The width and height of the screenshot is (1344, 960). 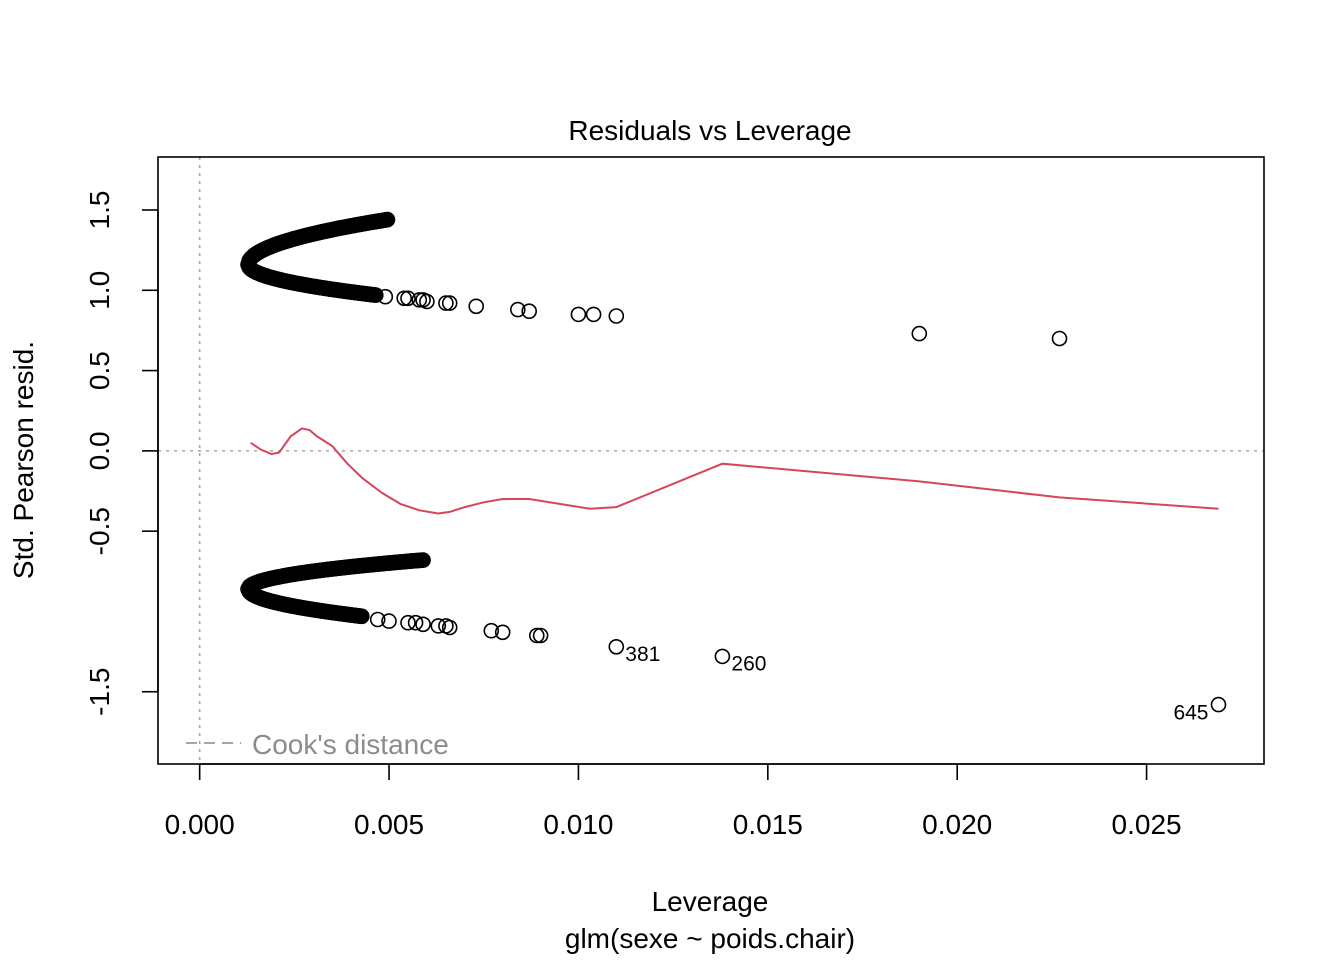 What do you see at coordinates (916, 684) in the screenshot?
I see `point-labels-layer: 381 260 645` at bounding box center [916, 684].